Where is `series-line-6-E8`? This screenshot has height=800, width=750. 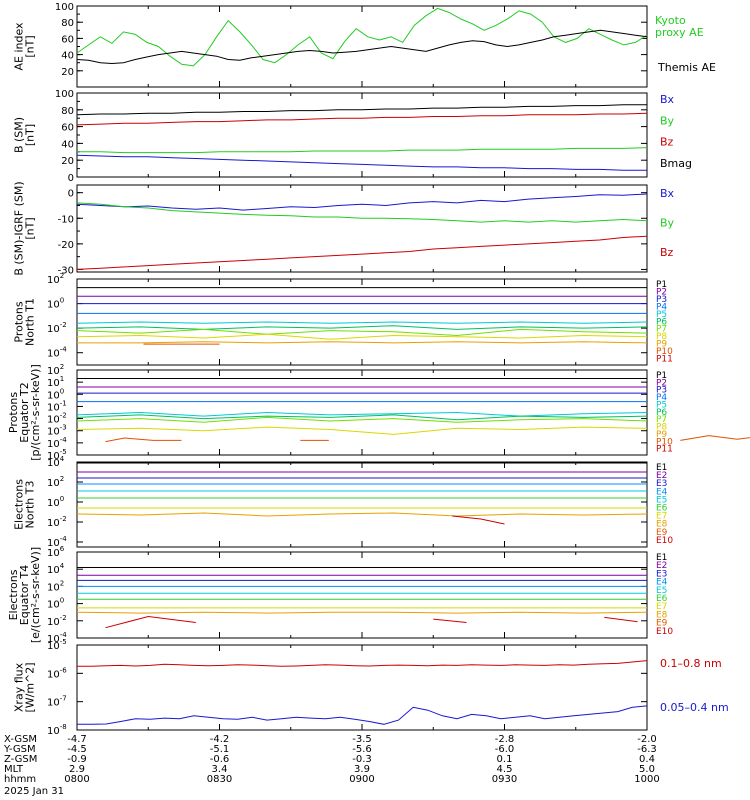
series-line-6-E8 is located at coordinates (362, 612).